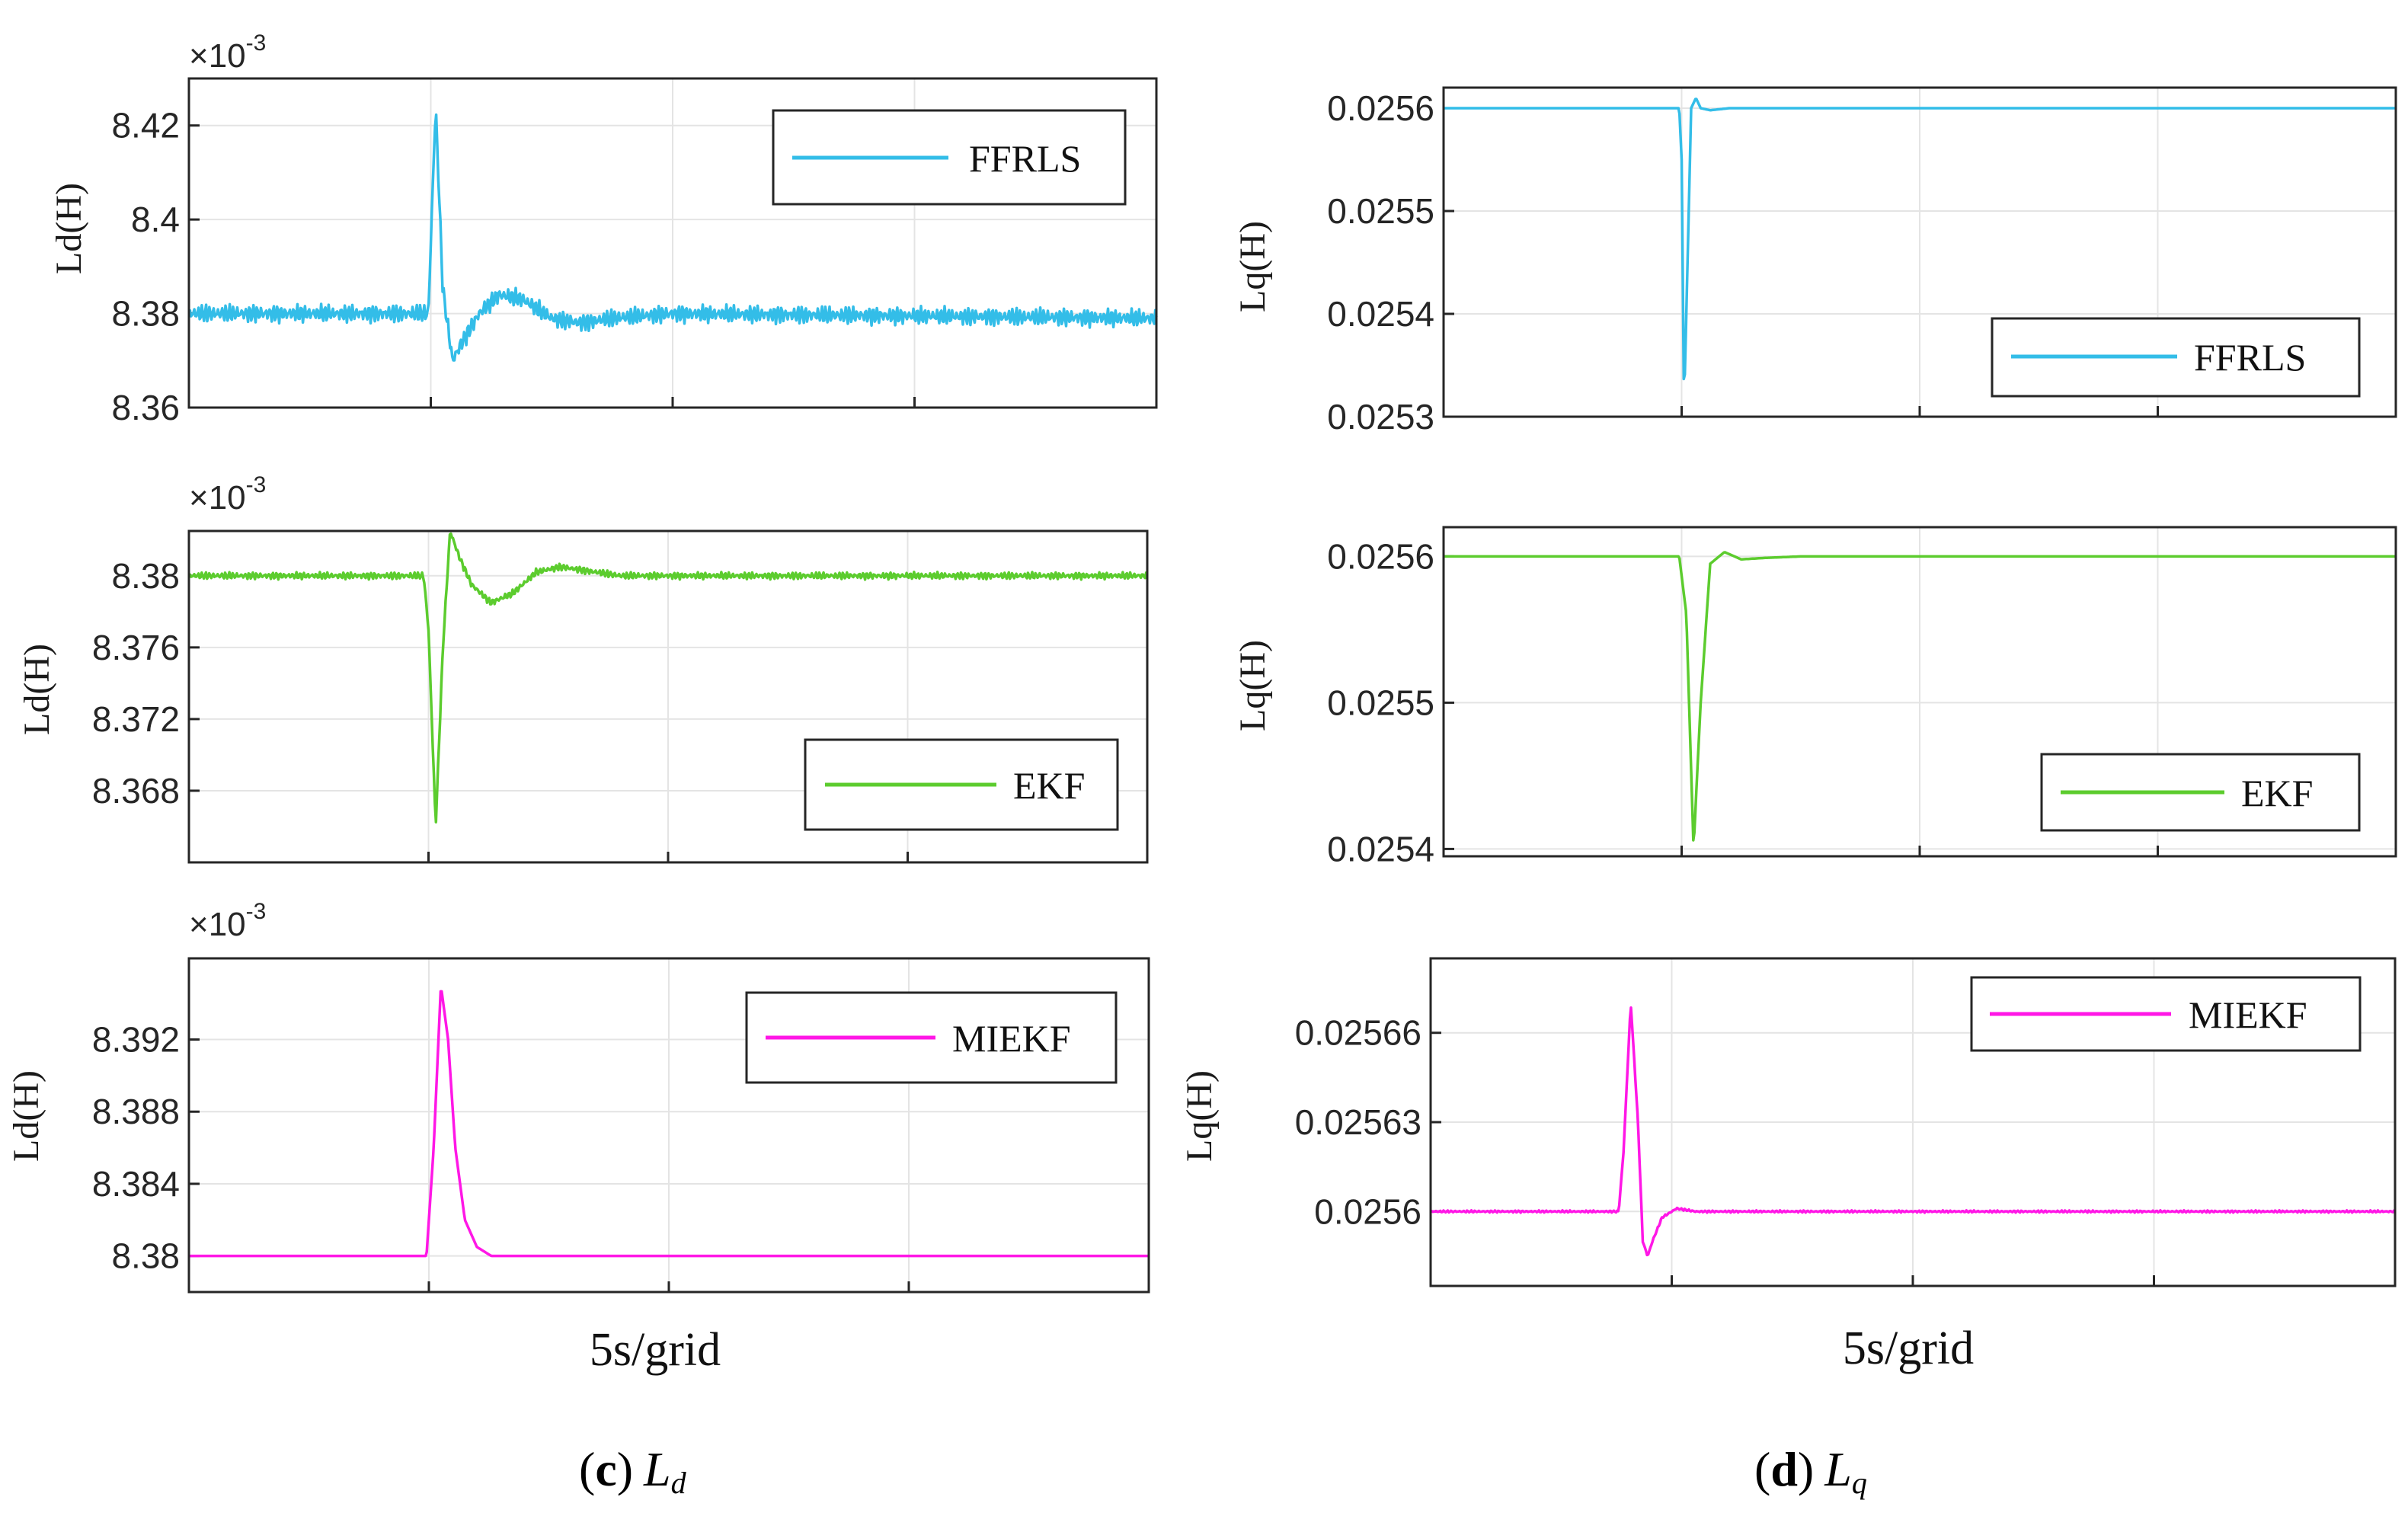 The image size is (2408, 1516). Describe the element at coordinates (136, 647) in the screenshot. I see `ld-ekf-ytick-label: 8.376` at that location.